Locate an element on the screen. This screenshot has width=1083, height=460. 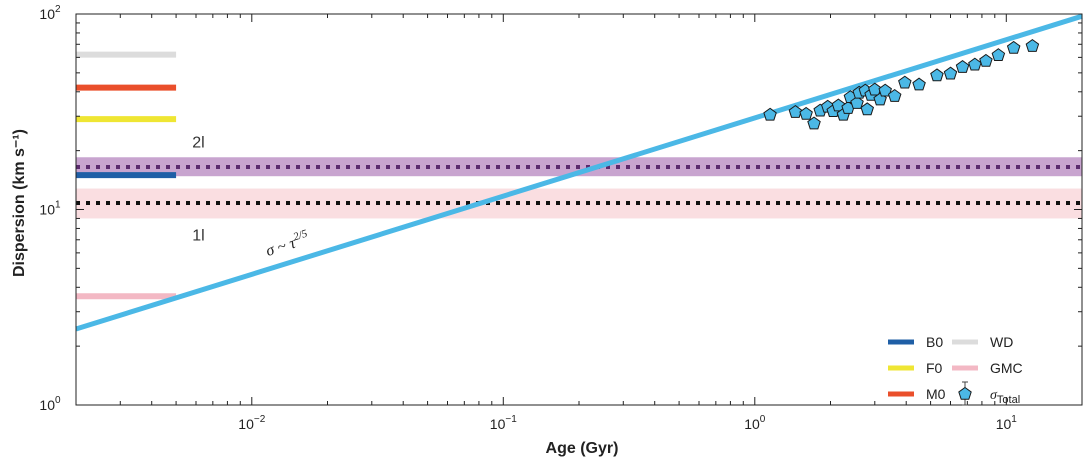
y-axis-title: Dispersion (km s⁻¹) is located at coordinates (19, 203).